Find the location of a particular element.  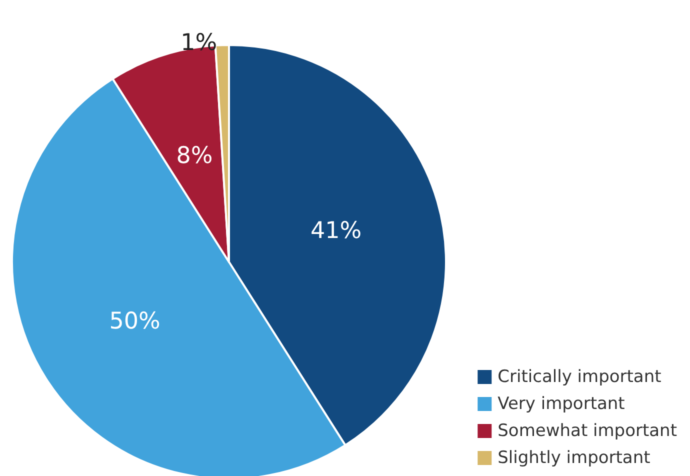

legend-label: Somewhat important is located at coordinates (588, 431).